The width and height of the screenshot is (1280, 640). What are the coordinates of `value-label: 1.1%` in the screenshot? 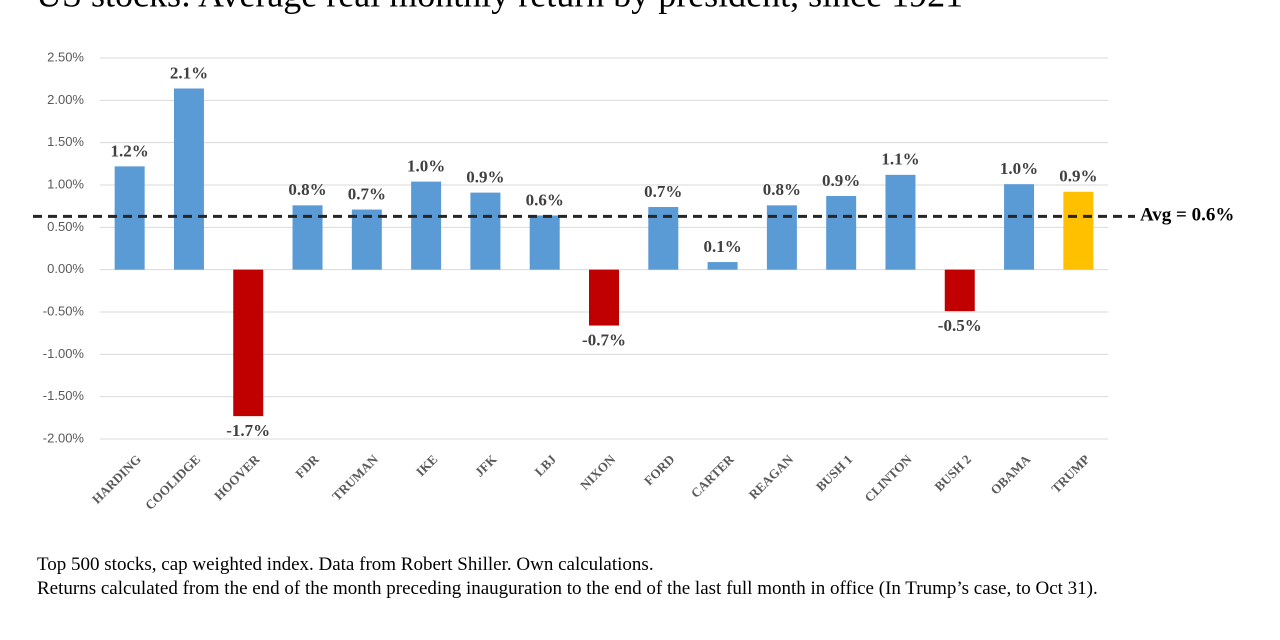 It's located at (900, 159).